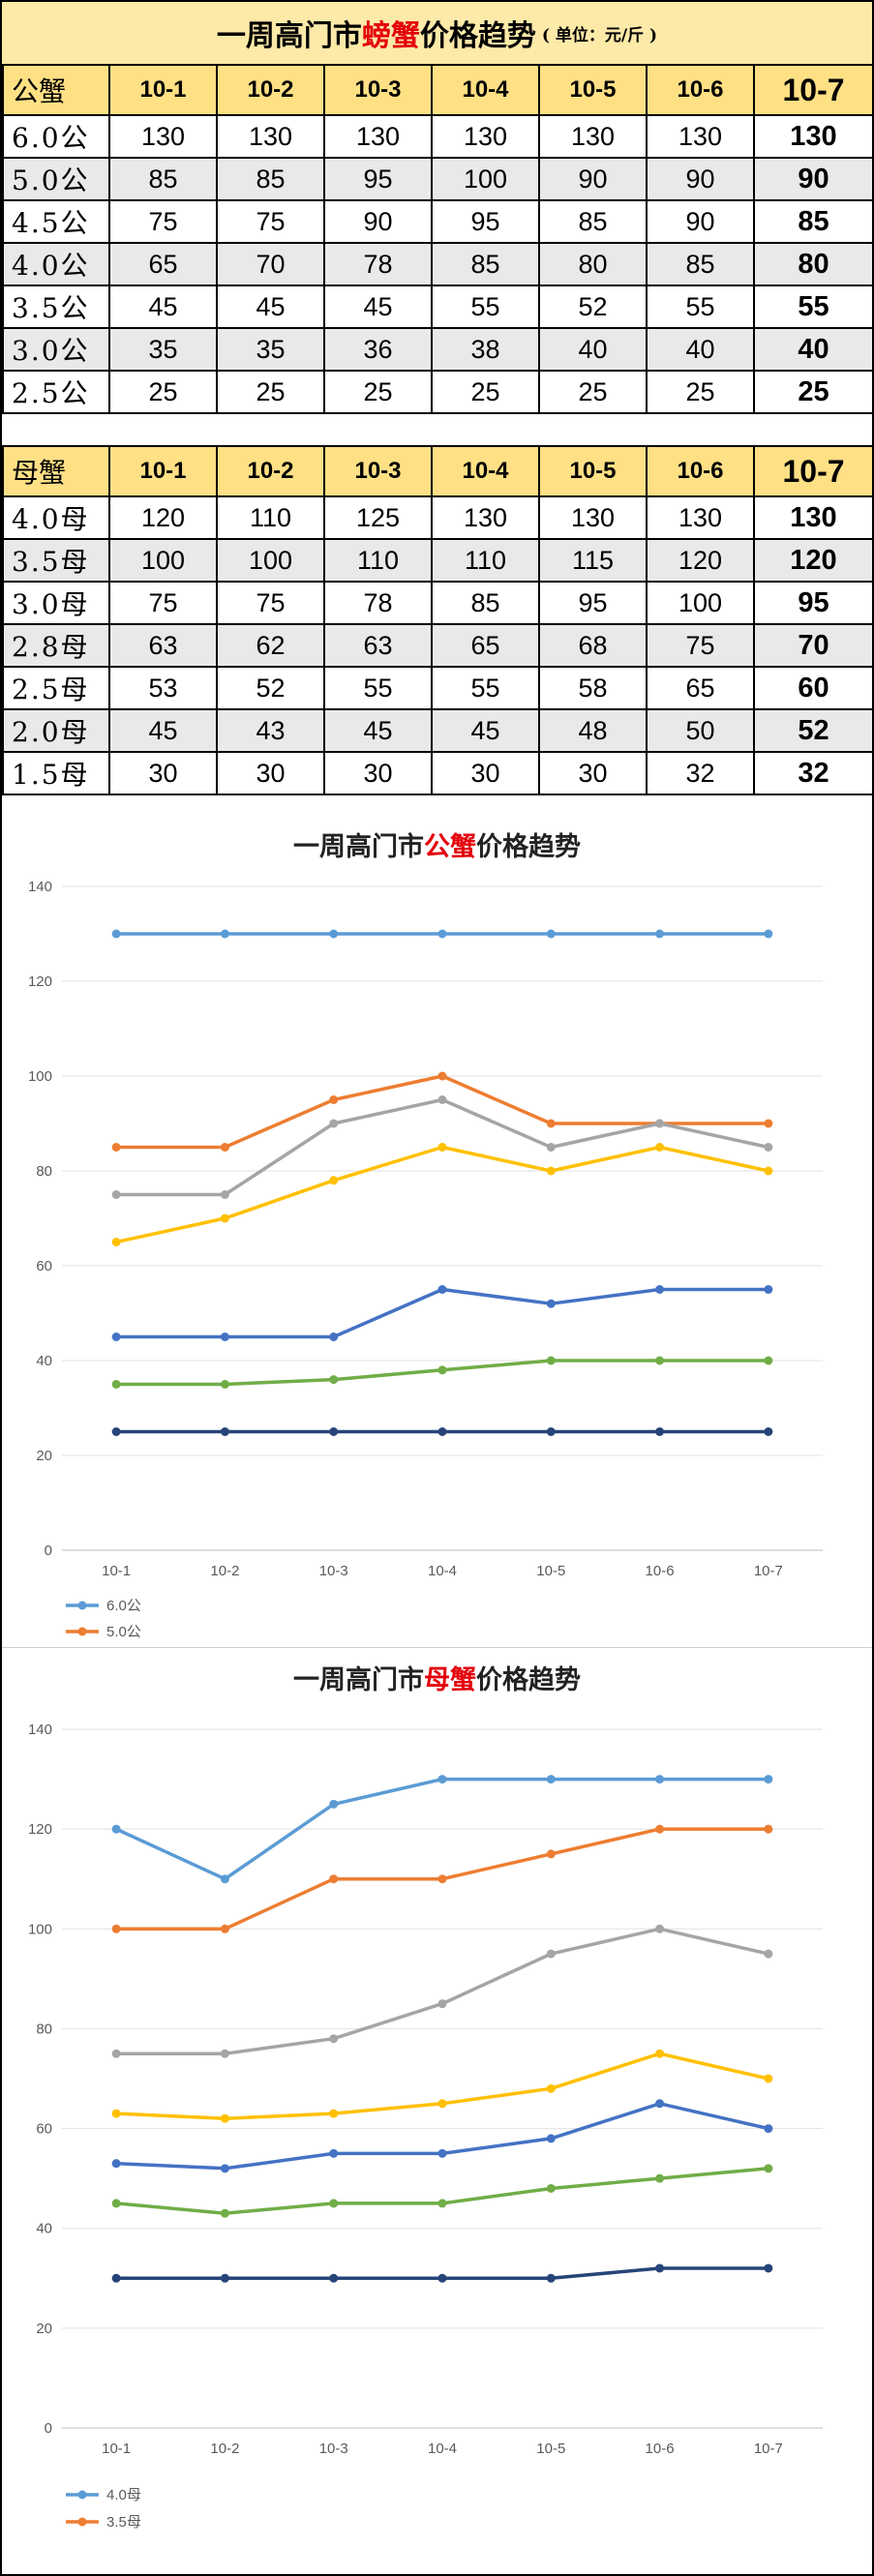 The height and width of the screenshot is (2576, 874). Describe the element at coordinates (56, 688) in the screenshot. I see `size-label: 2.5母` at that location.